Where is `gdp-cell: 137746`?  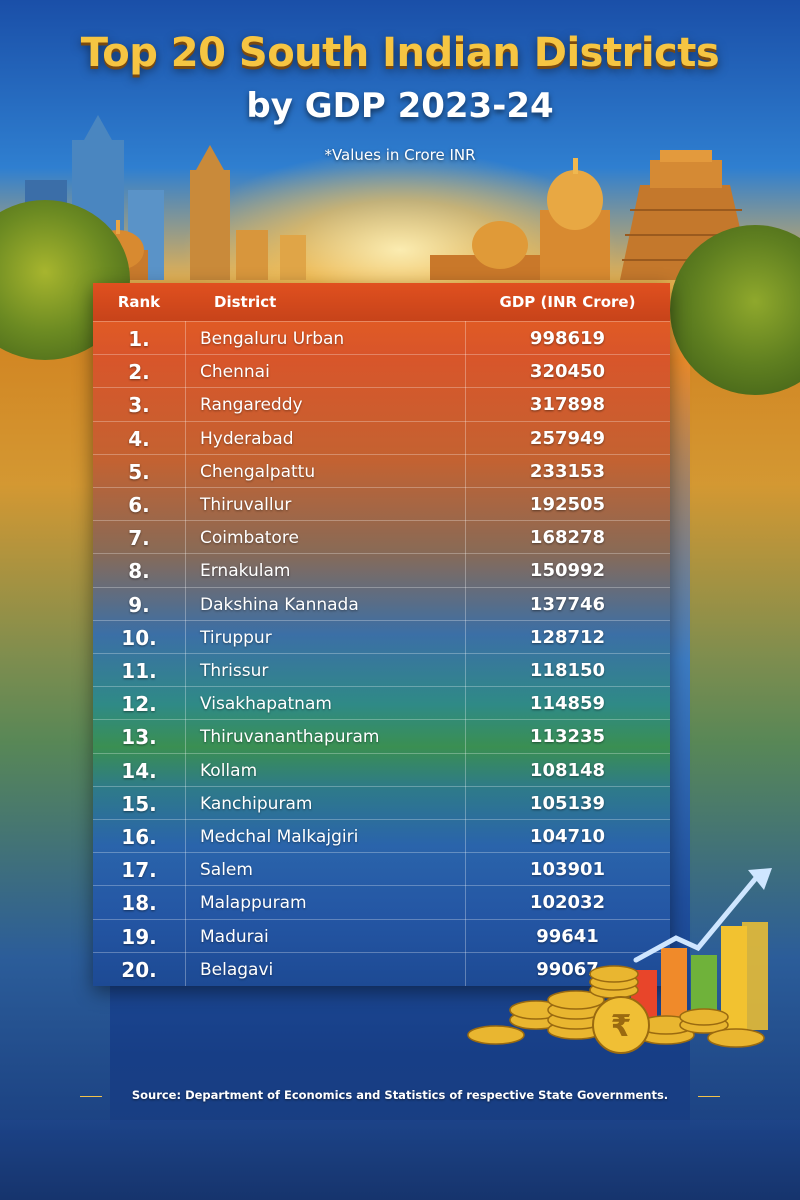
gdp-cell: 137746 is located at coordinates (567, 604).